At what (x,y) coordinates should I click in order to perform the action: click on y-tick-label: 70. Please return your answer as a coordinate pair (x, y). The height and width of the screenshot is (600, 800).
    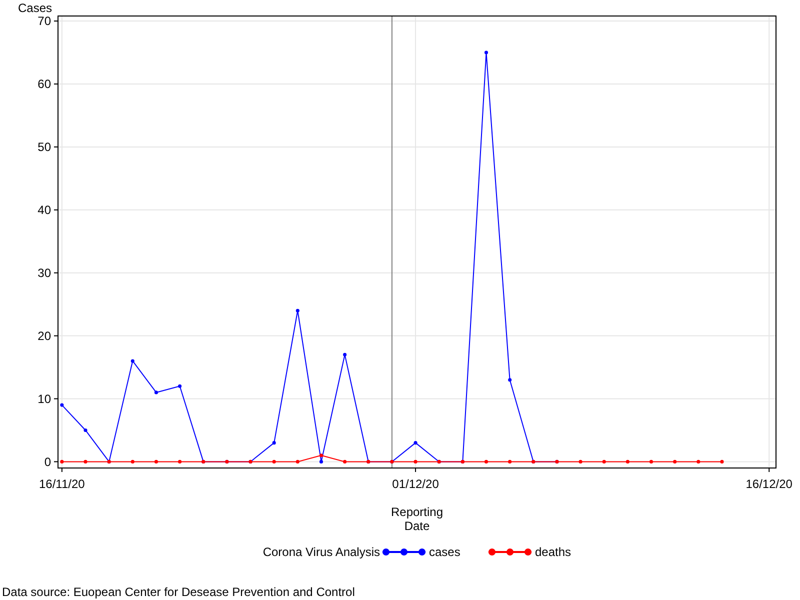
    Looking at the image, I should click on (45, 21).